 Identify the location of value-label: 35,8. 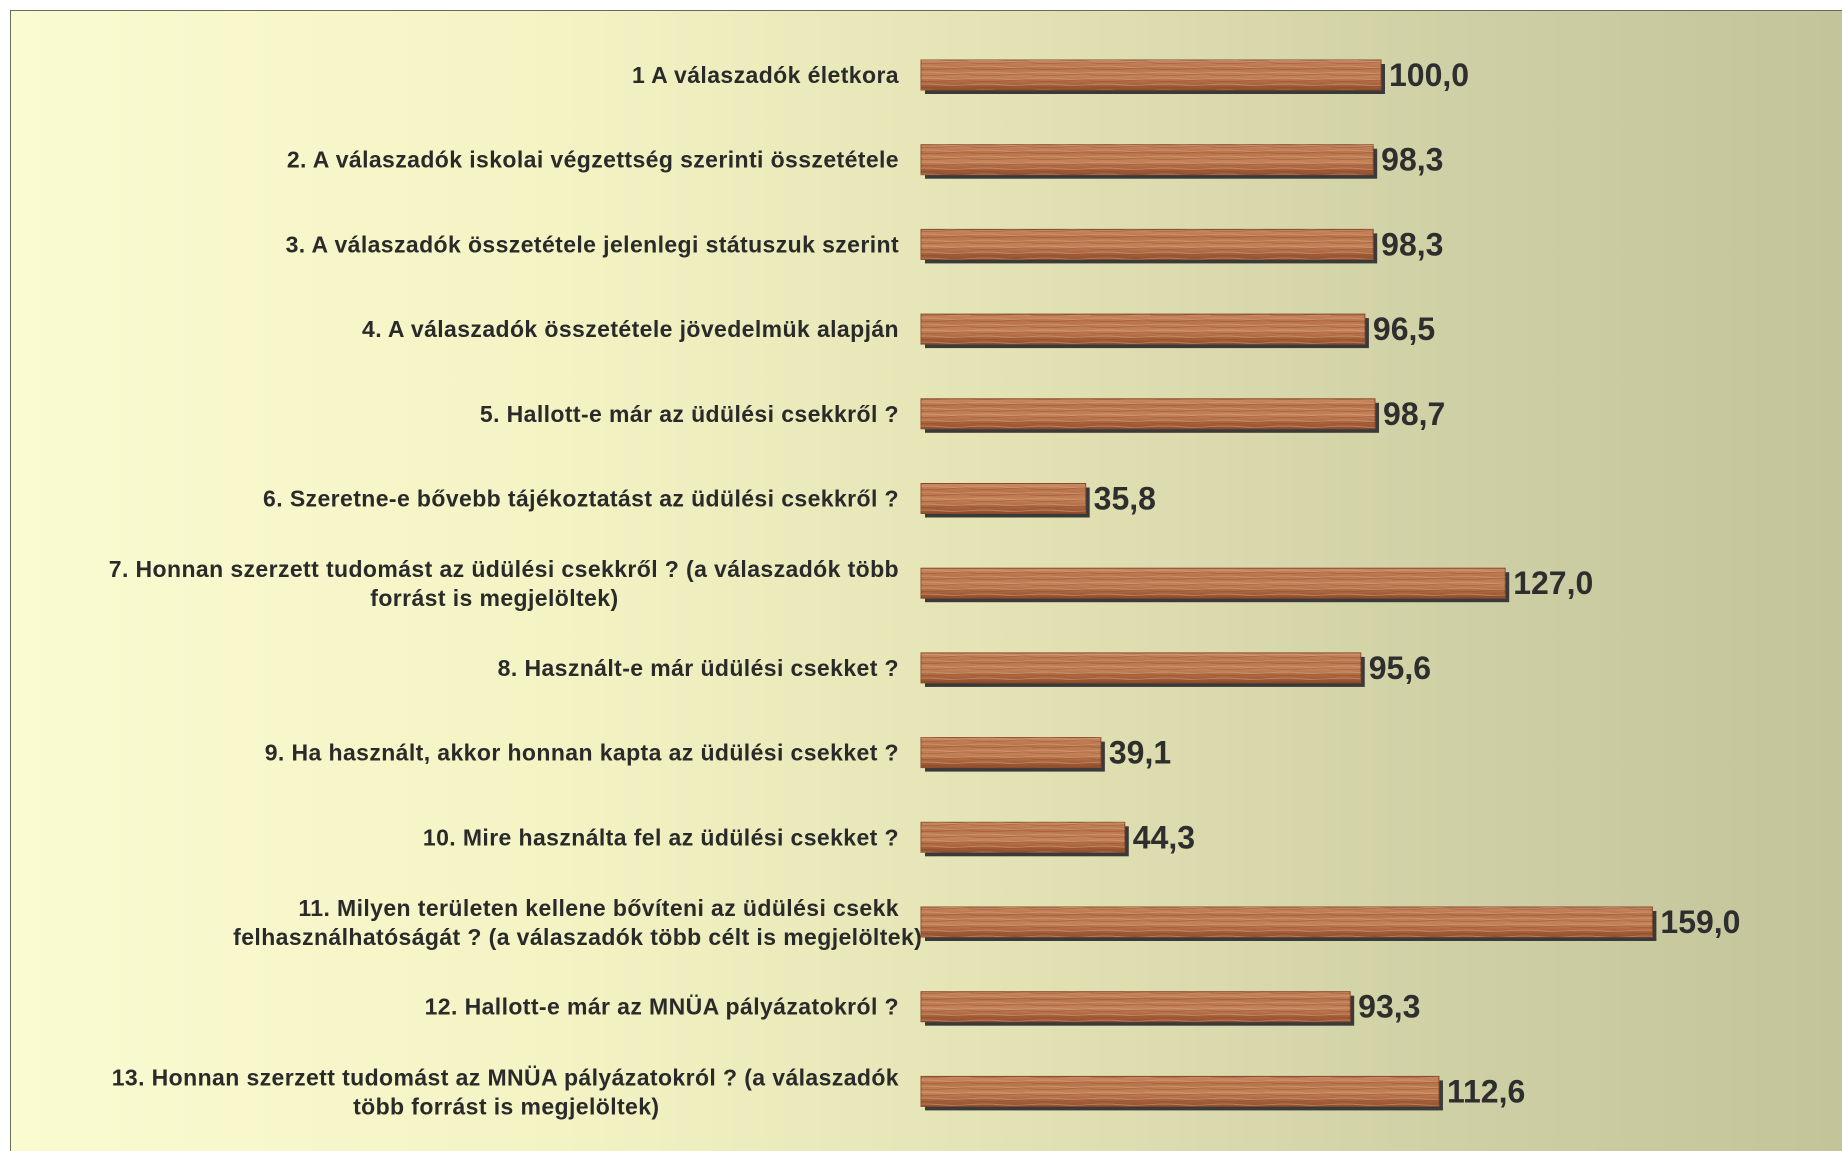
(1125, 499).